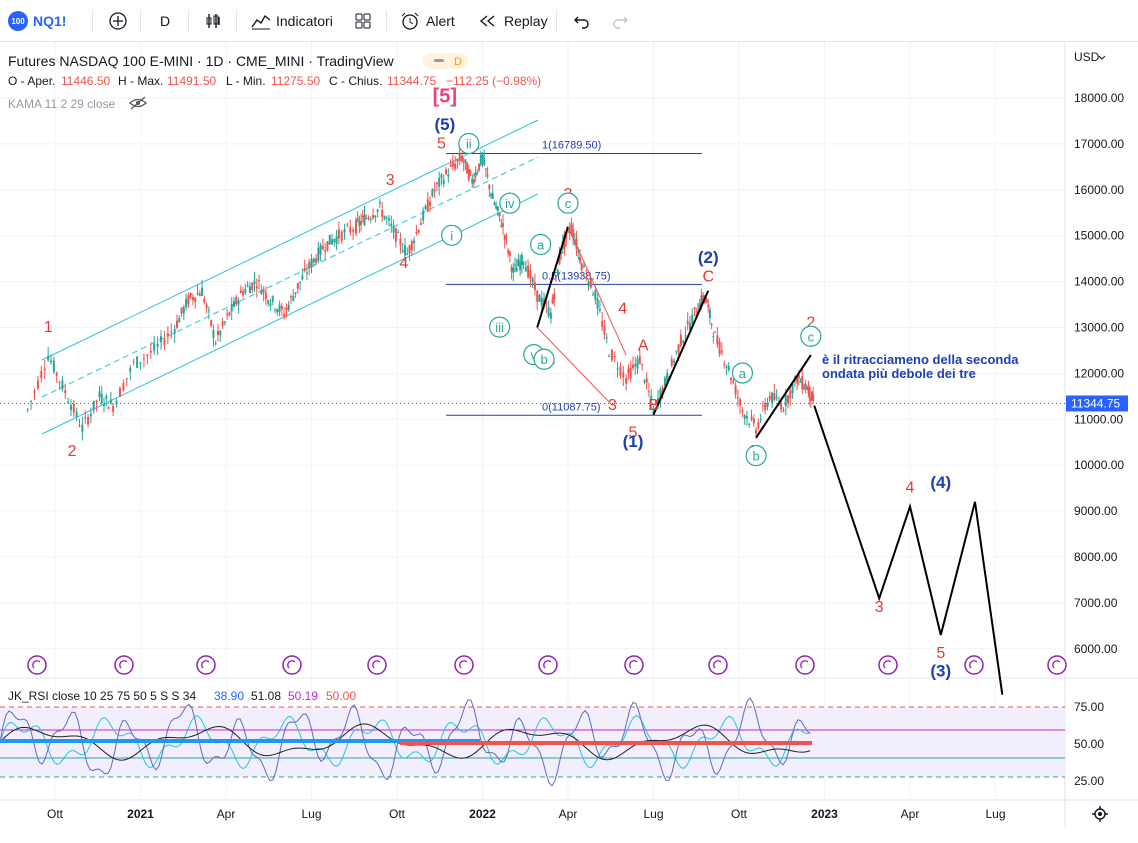 The image size is (1138, 843). I want to click on settings-gear-icon, so click(1100, 814).